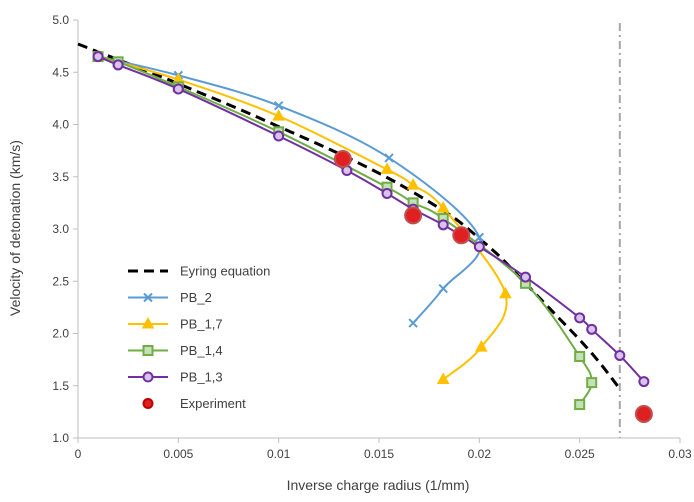  Describe the element at coordinates (60, 125) in the screenshot. I see `y-tick-label: 4.0` at that location.